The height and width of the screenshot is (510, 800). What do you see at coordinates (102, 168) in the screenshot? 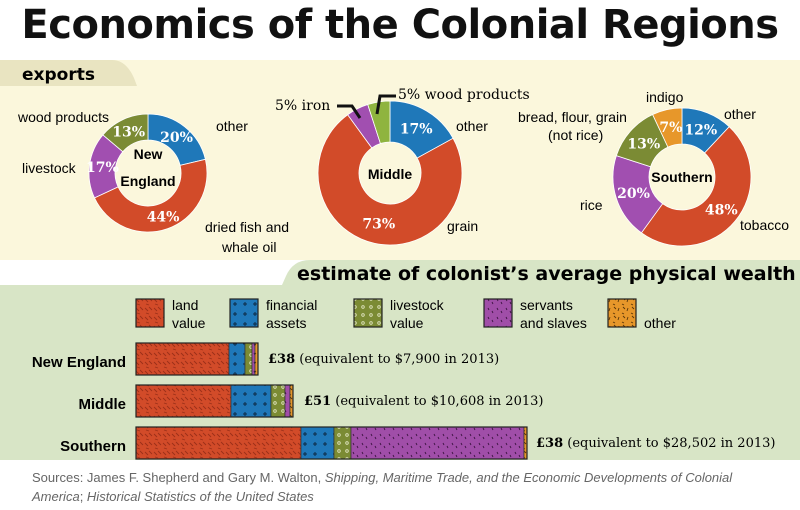
I see `ne-pct-livestock: 17%` at bounding box center [102, 168].